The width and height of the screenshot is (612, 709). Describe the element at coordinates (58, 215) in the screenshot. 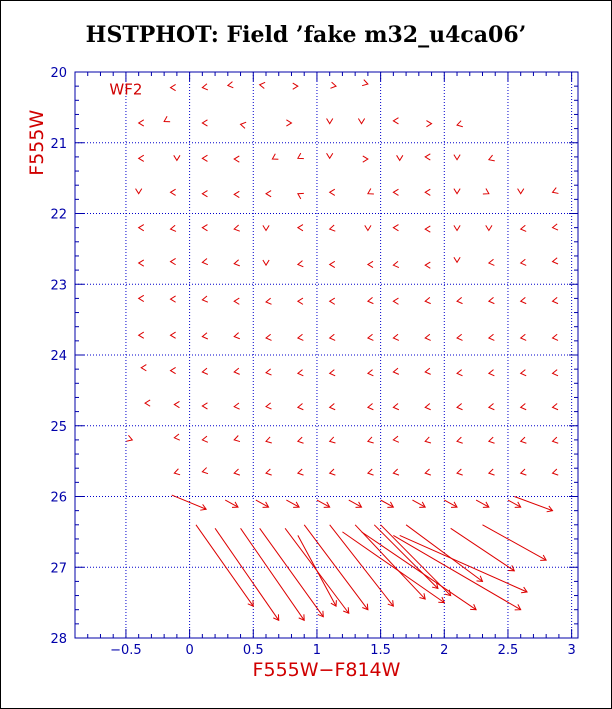

I see `y-tick-label: 22` at that location.